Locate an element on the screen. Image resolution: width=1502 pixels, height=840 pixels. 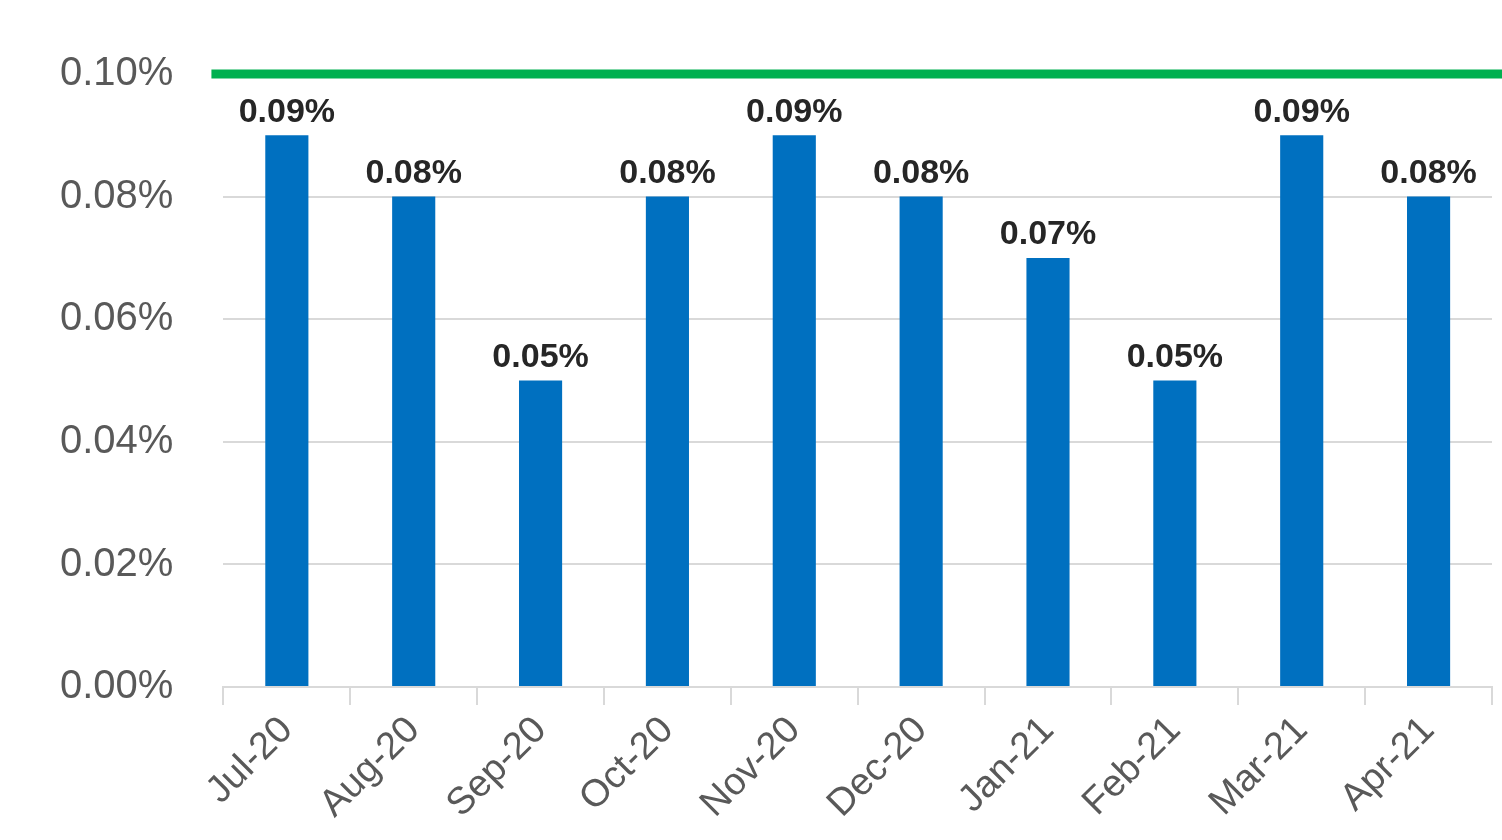
y-tick-label: 0.08% is located at coordinates (117, 193).